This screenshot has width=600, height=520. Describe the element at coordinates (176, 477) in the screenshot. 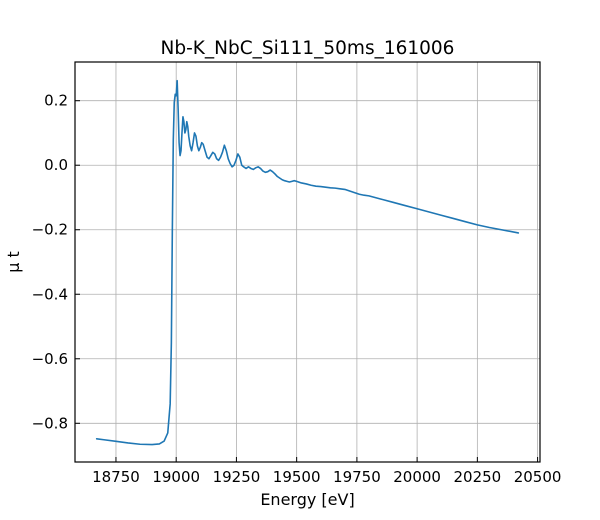

I see `x-tick-label: 19000` at that location.